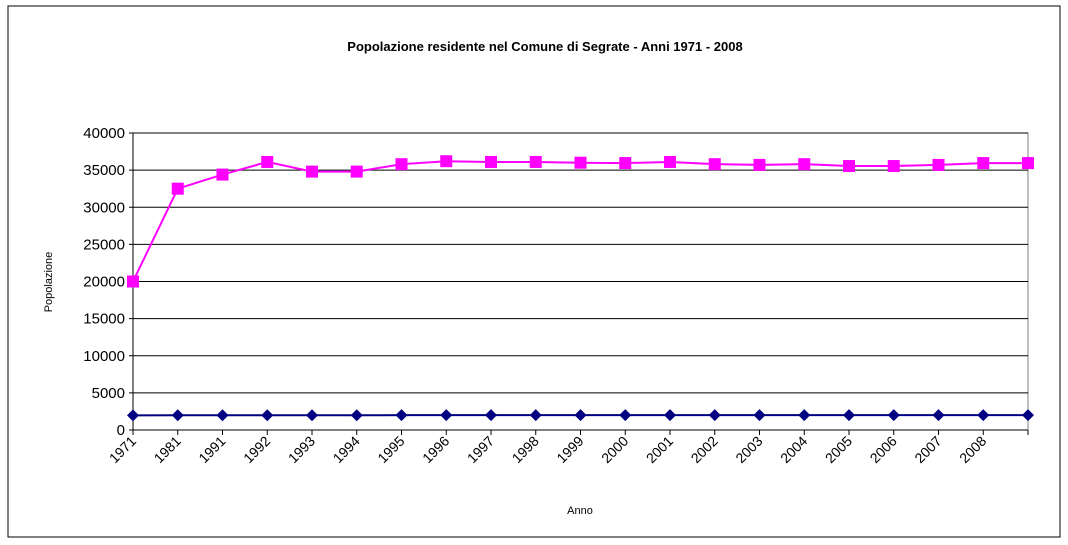  What do you see at coordinates (104, 133) in the screenshot?
I see `y-tick-label: 40000` at bounding box center [104, 133].